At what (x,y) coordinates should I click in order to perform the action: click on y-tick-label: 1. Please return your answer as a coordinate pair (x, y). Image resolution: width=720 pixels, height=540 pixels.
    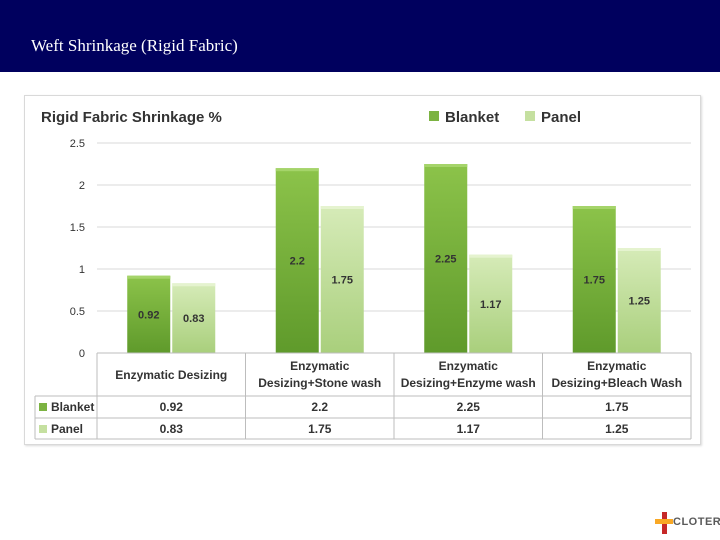
    Looking at the image, I should click on (82, 270).